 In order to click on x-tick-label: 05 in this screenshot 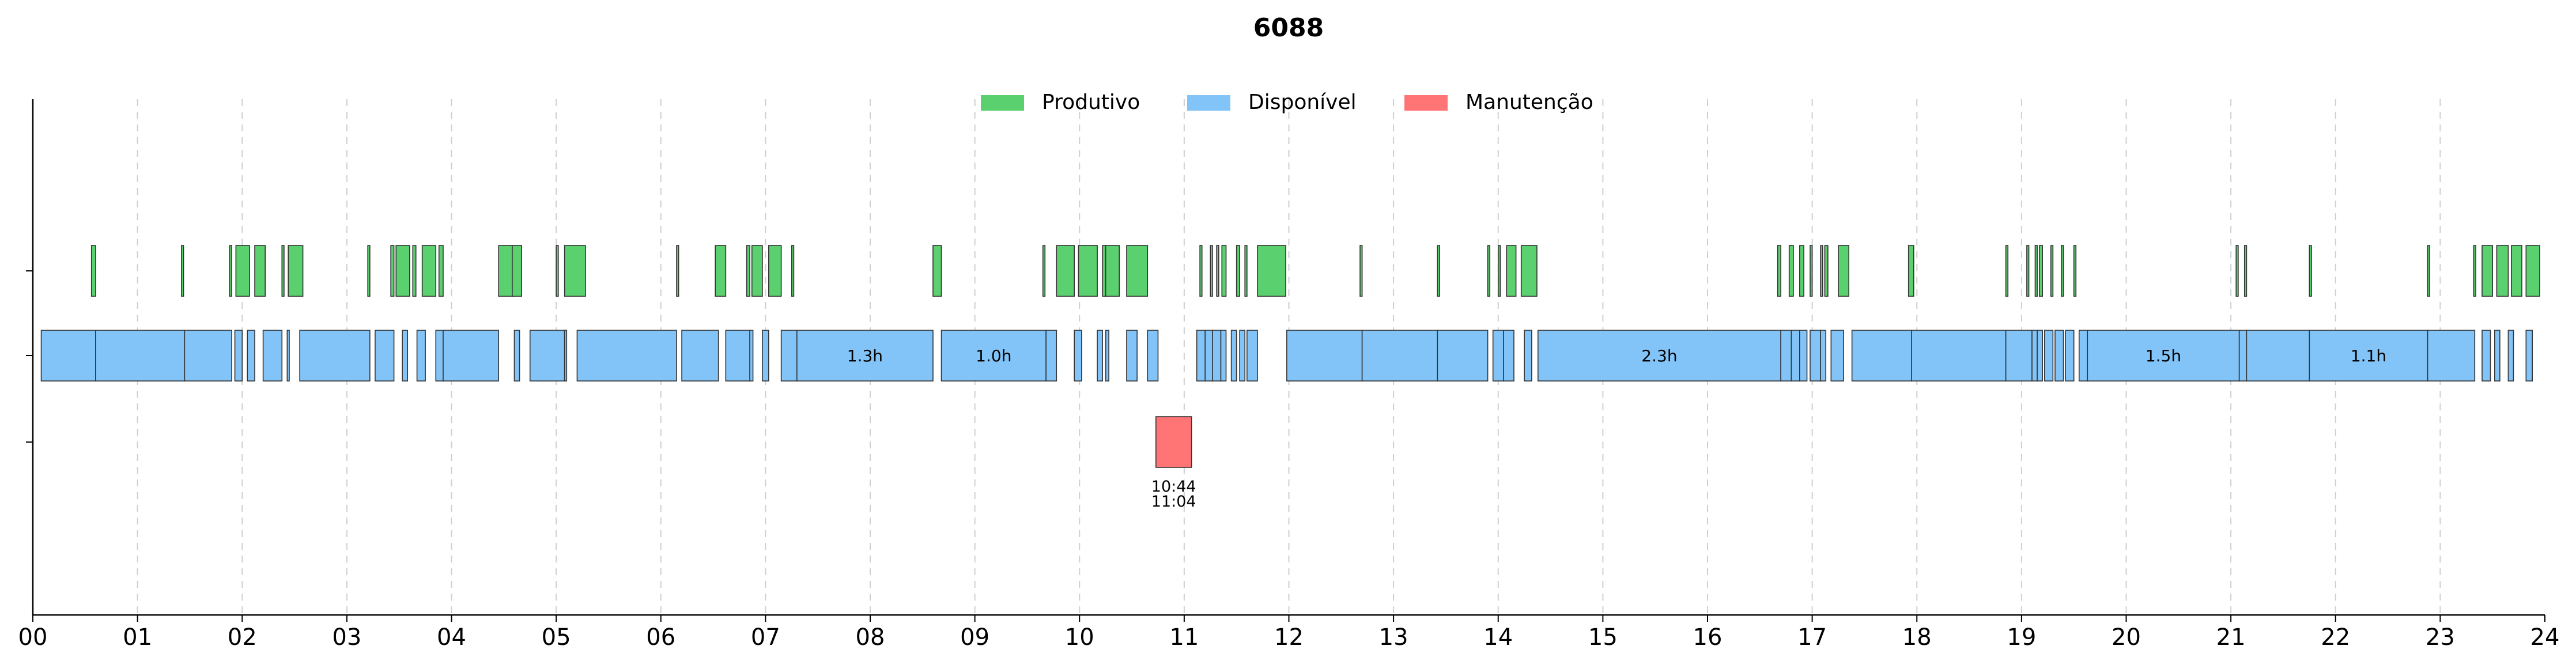, I will do `click(556, 638)`.